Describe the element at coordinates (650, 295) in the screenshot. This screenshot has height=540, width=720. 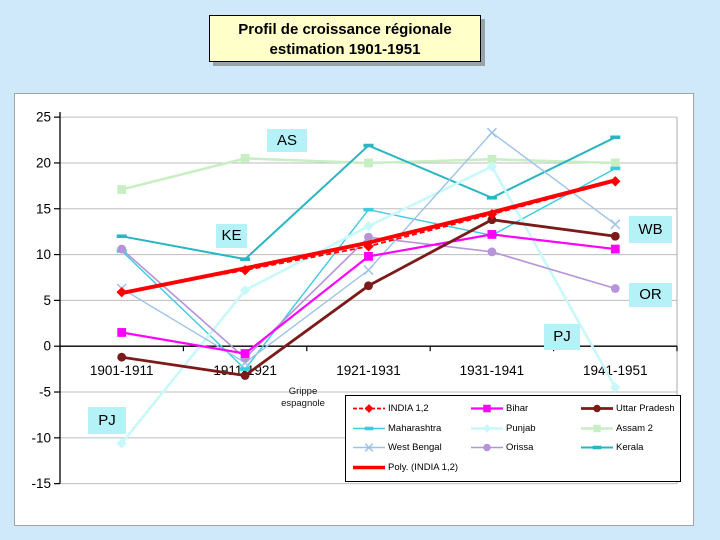
I see `callout-orissa: OR` at that location.